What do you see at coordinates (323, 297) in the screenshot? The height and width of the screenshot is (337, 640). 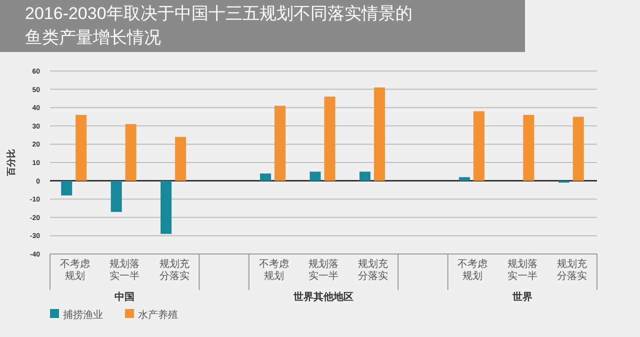 I see `text: 世界其他地区` at bounding box center [323, 297].